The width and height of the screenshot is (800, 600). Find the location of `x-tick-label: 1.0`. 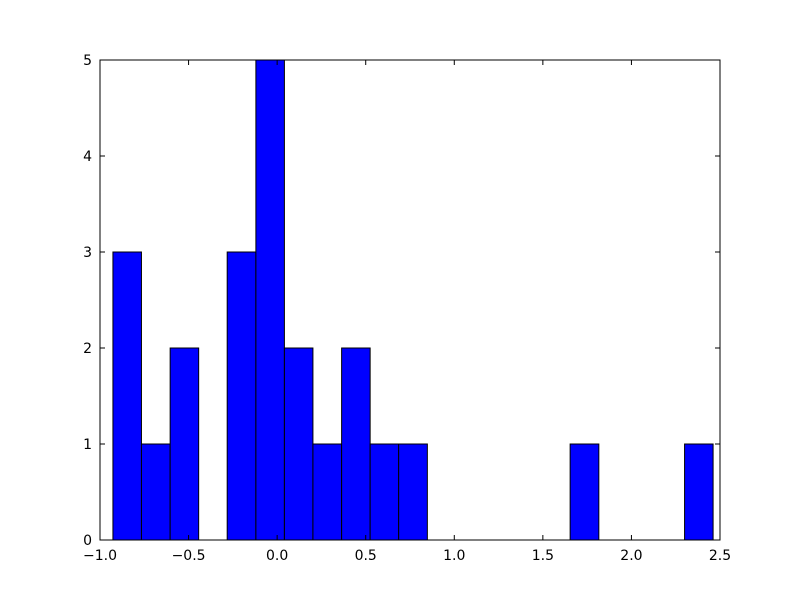

x-tick-label: 1.0 is located at coordinates (454, 556).